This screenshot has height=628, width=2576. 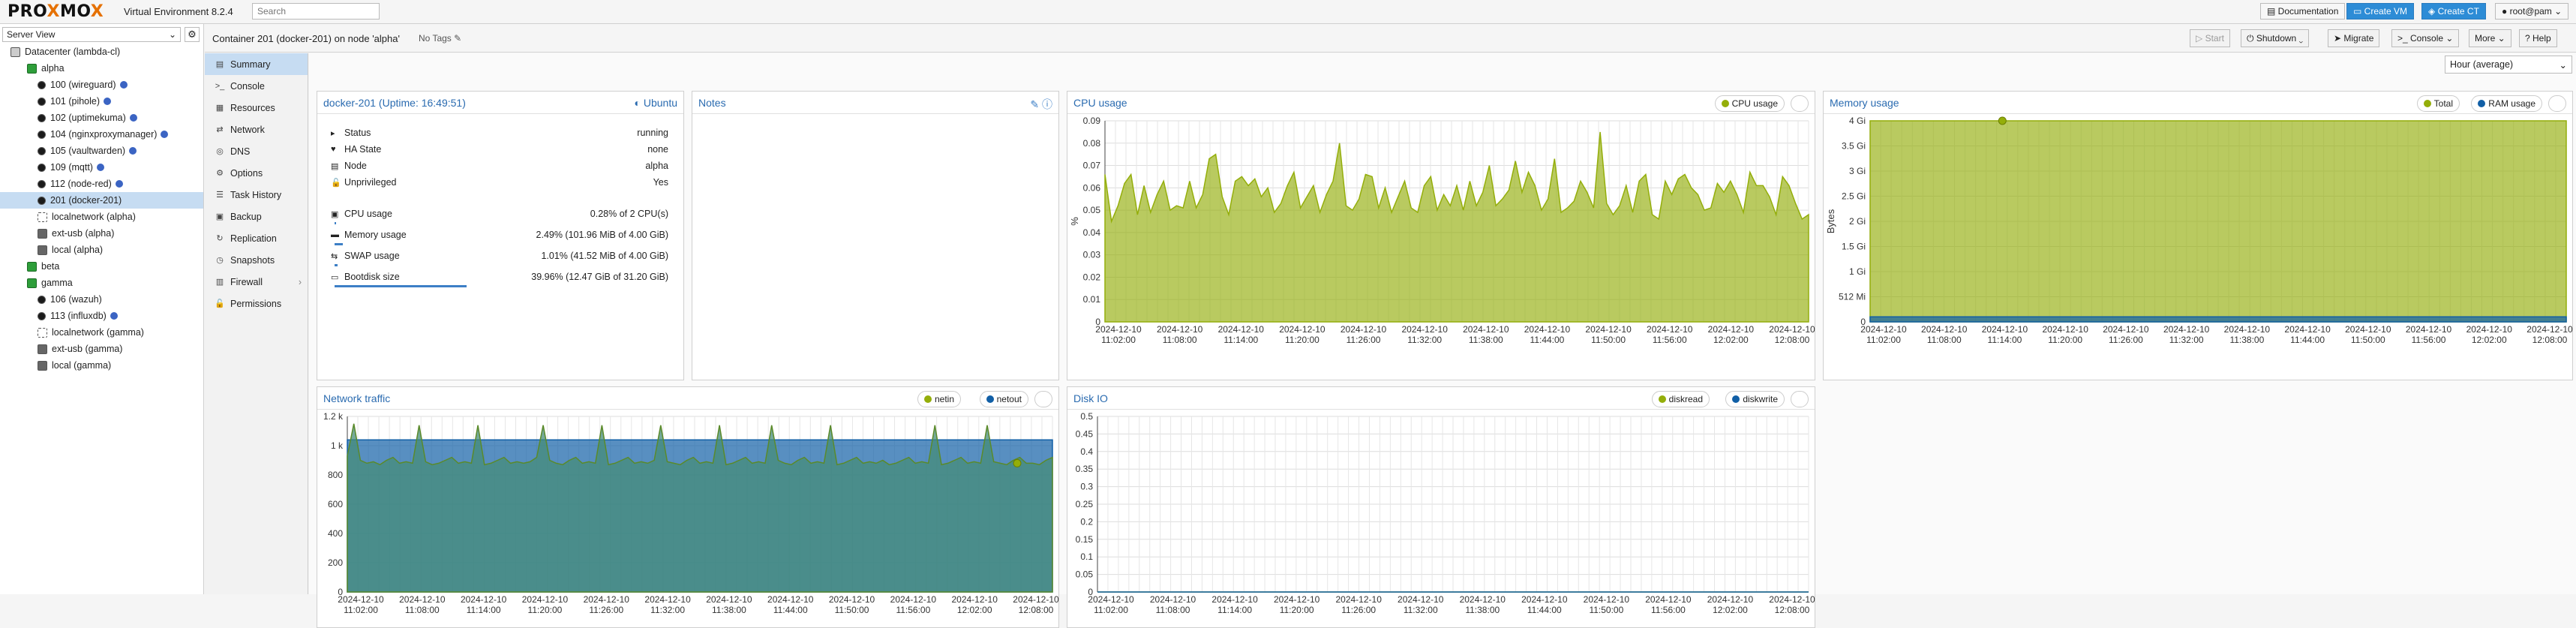 What do you see at coordinates (101, 167) in the screenshot?
I see `tree-item: 109 (mqtt)` at bounding box center [101, 167].